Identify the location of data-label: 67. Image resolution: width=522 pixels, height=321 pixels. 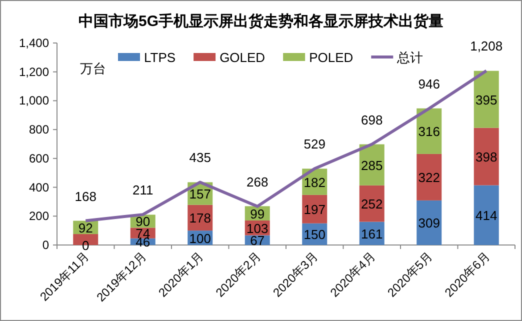
(257, 240).